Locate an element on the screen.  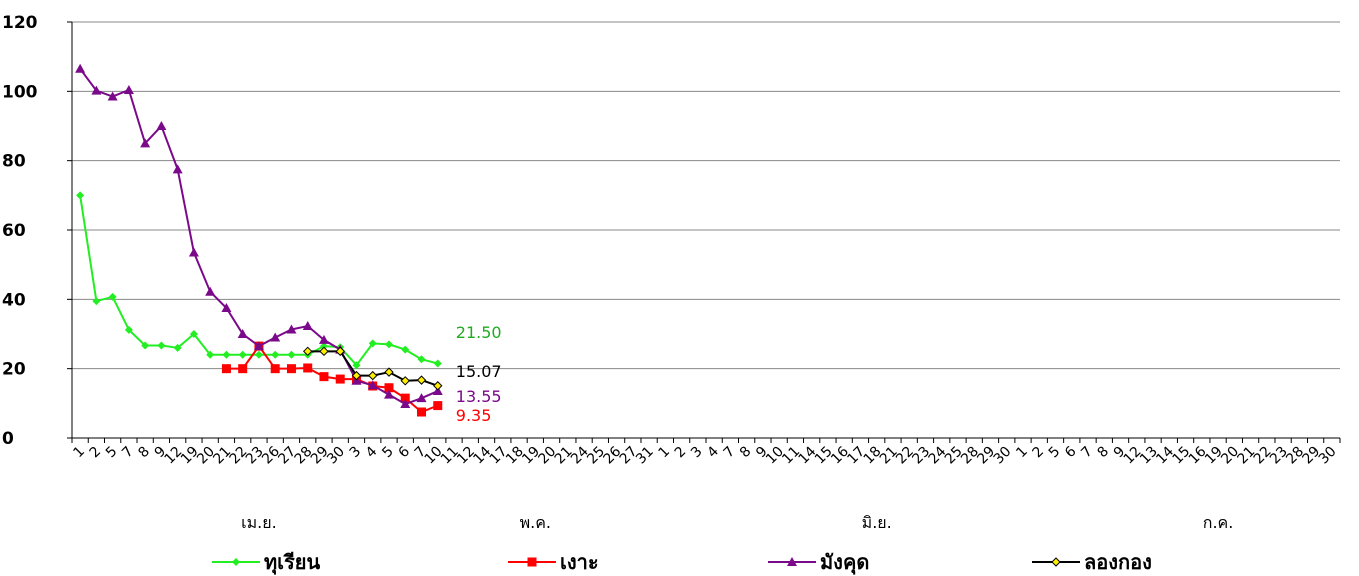
y-tick-label: 0 is located at coordinates (8, 439).